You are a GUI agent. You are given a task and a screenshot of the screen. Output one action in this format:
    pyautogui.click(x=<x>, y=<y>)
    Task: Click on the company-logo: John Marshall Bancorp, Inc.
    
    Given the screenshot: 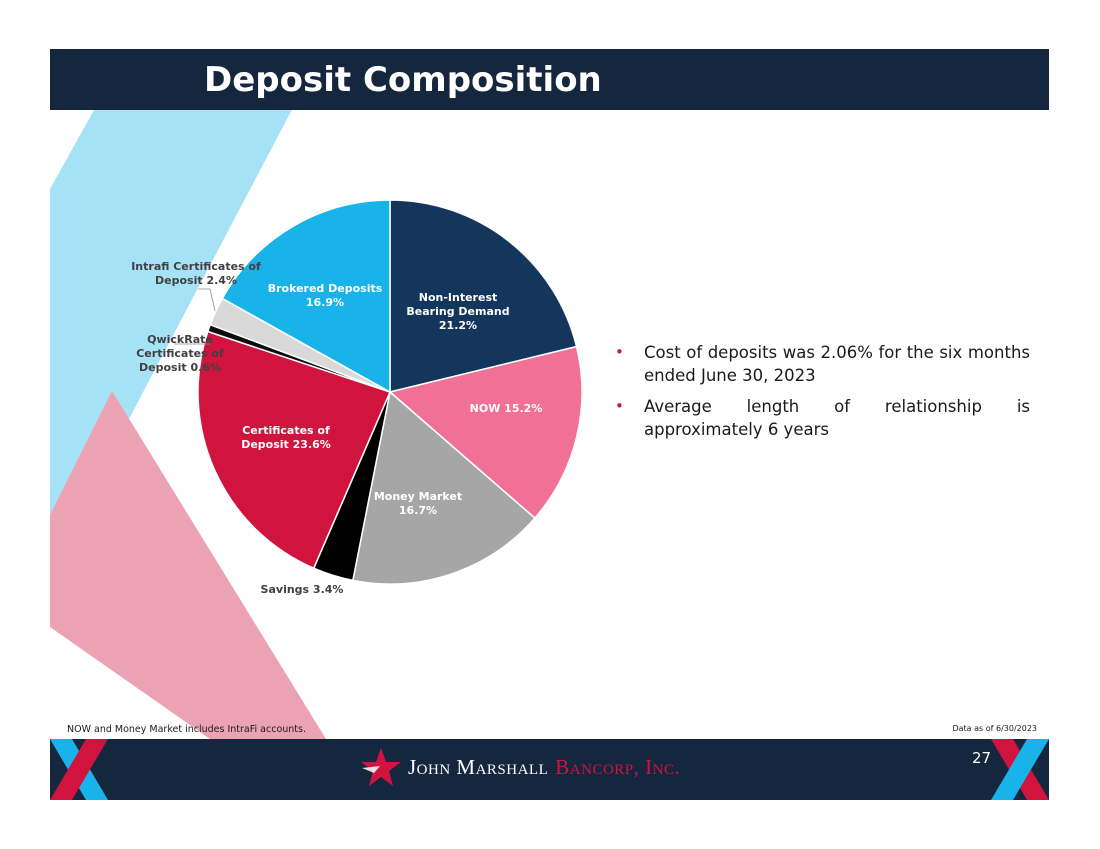 What is the action you would take?
    pyautogui.click(x=520, y=767)
    